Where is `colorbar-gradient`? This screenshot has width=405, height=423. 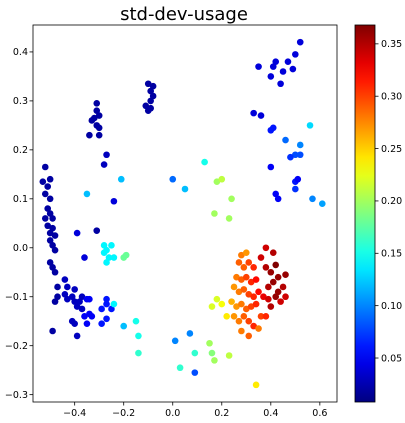 colorbar-gradient is located at coordinates (365, 213).